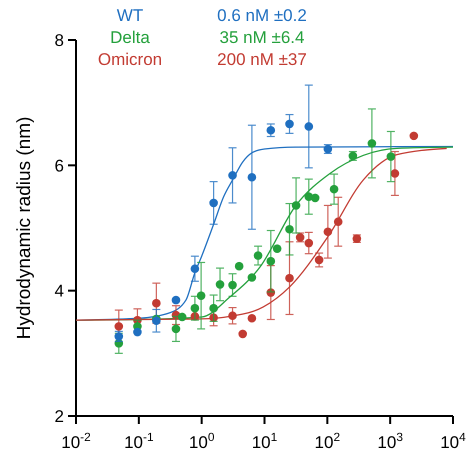  I want to click on y-tick-label: 4, so click(59, 291).